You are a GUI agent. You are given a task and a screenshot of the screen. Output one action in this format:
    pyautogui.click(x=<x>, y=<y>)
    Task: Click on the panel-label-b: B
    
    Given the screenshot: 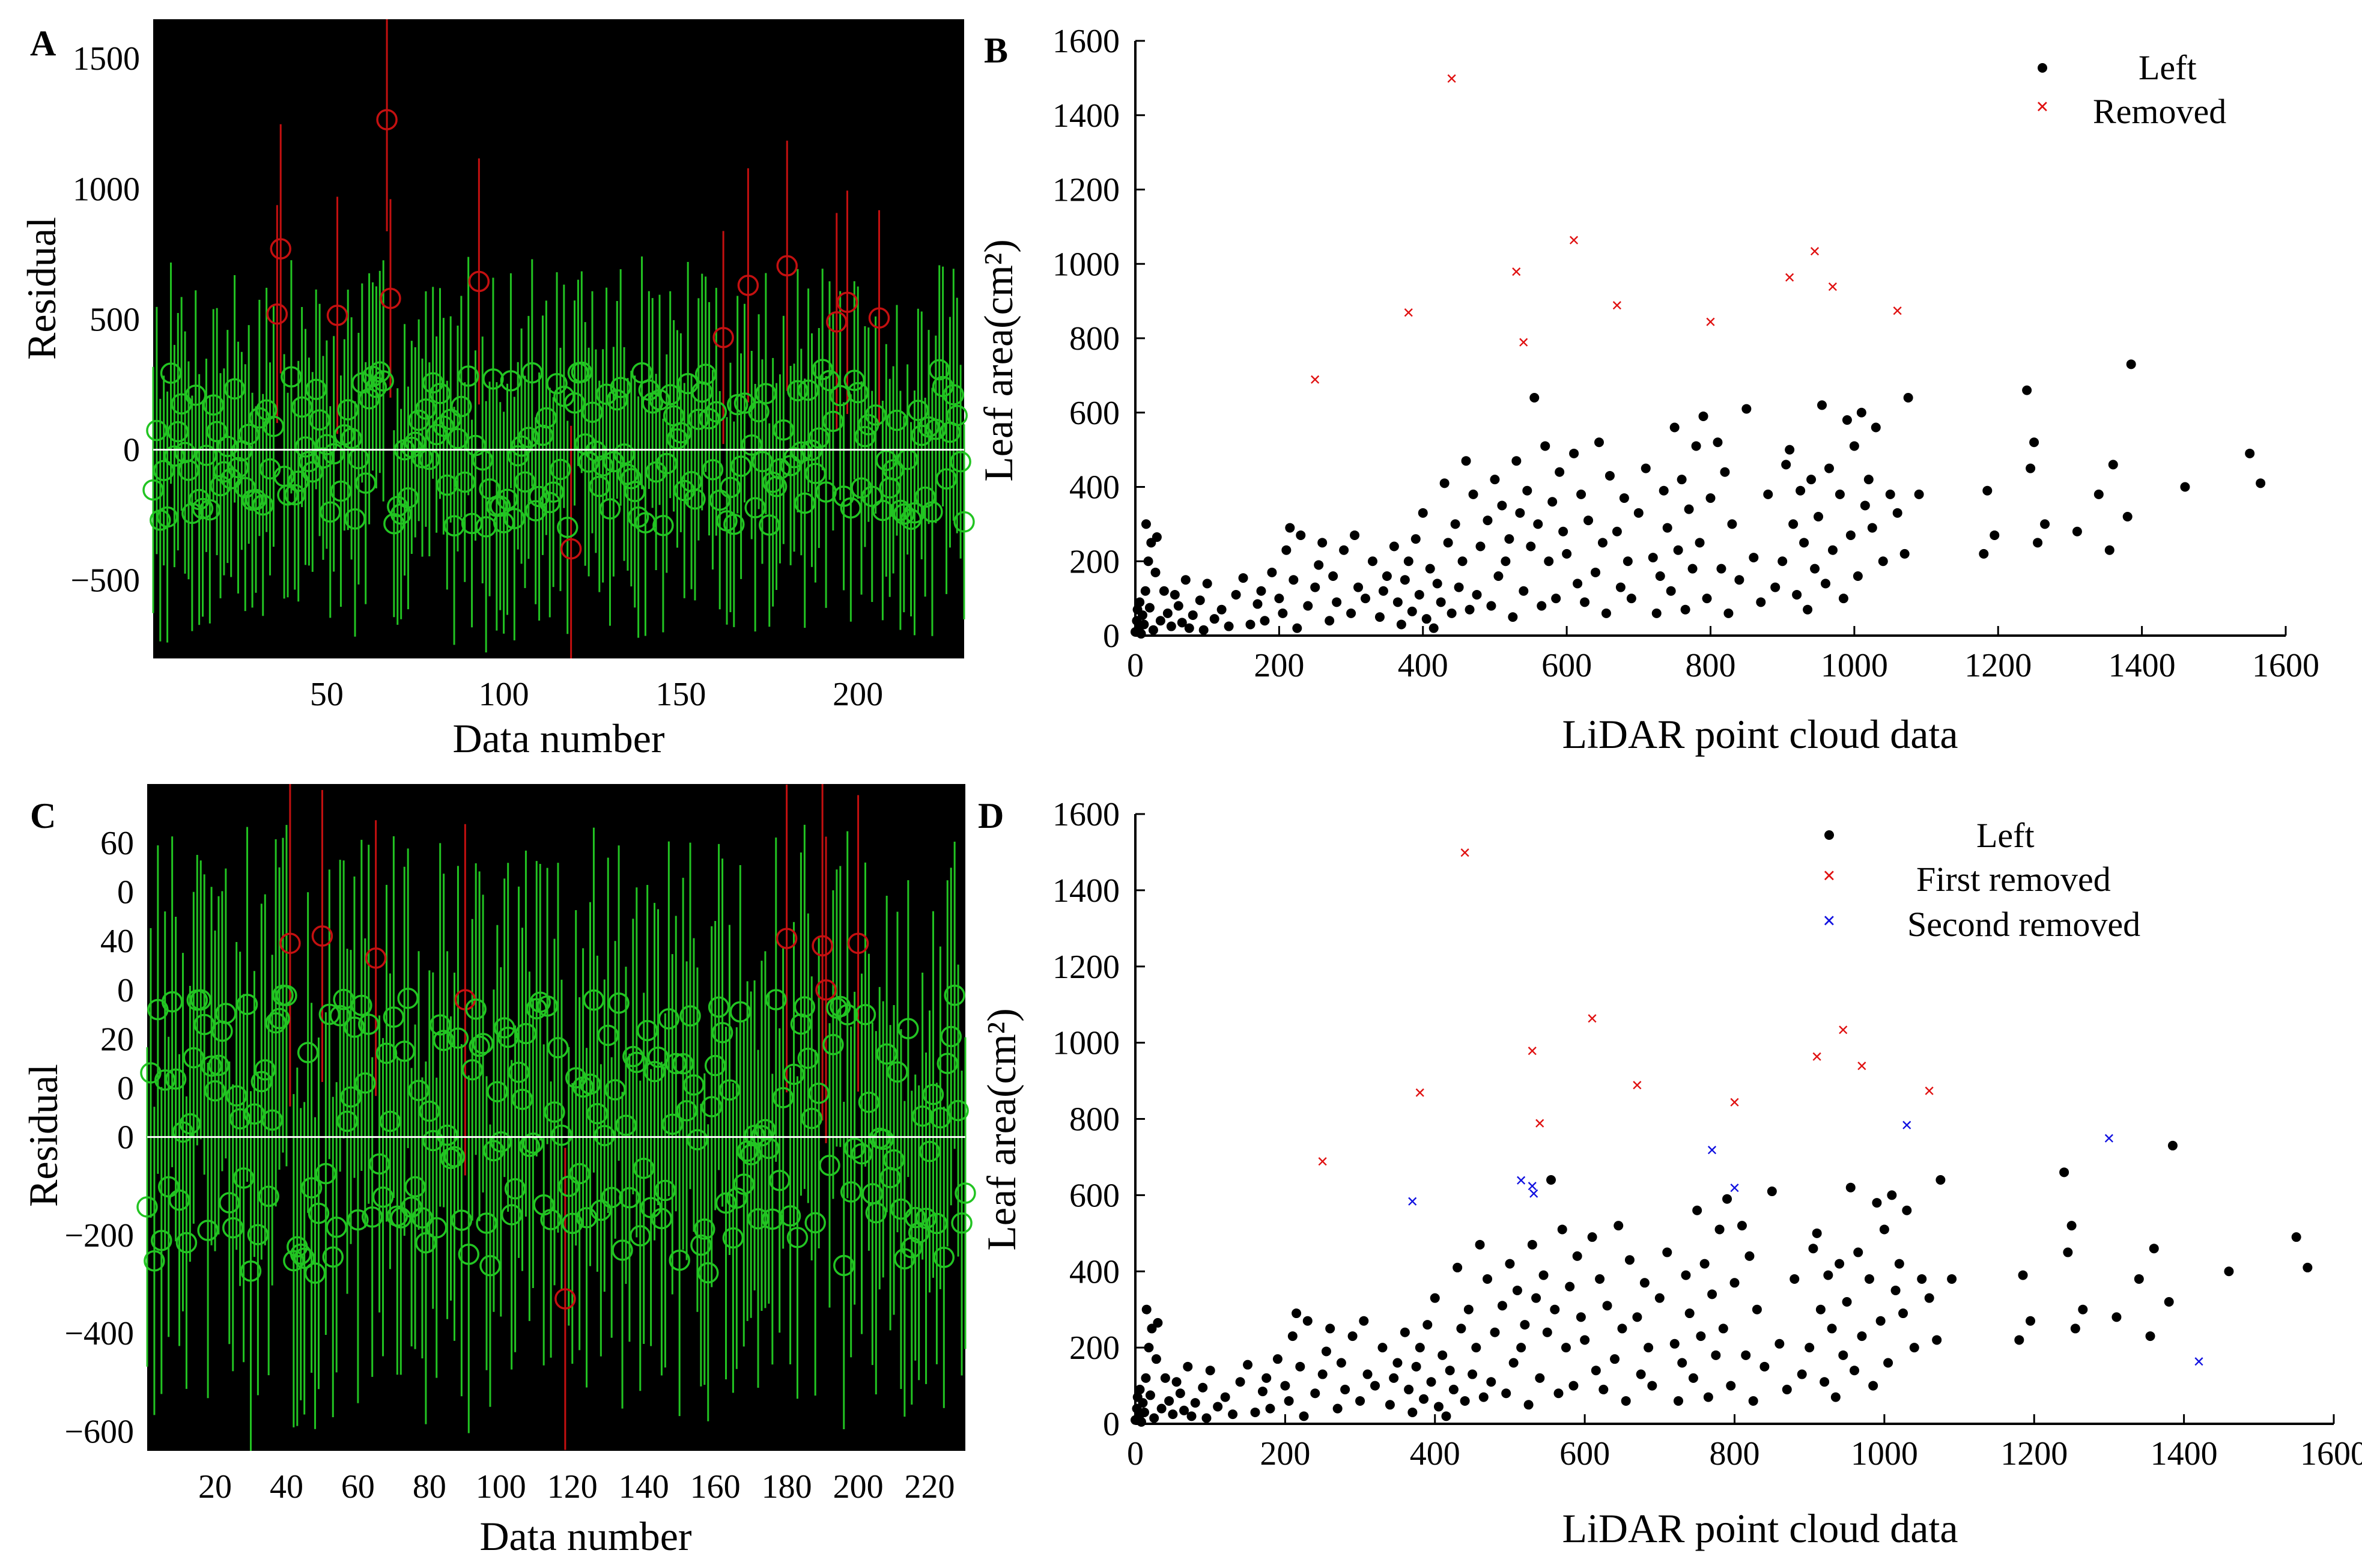 What is the action you would take?
    pyautogui.click(x=996, y=50)
    